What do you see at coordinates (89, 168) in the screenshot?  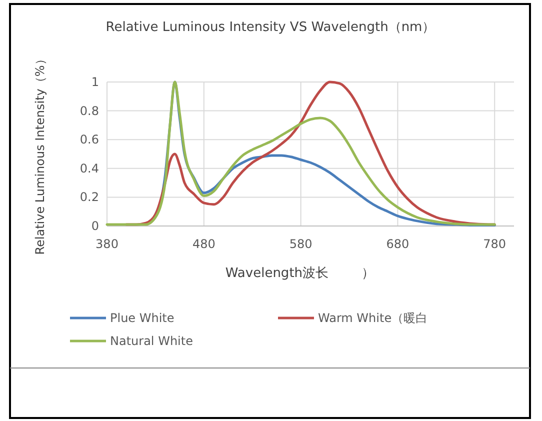 I see `y-tick-label: 0.4` at bounding box center [89, 168].